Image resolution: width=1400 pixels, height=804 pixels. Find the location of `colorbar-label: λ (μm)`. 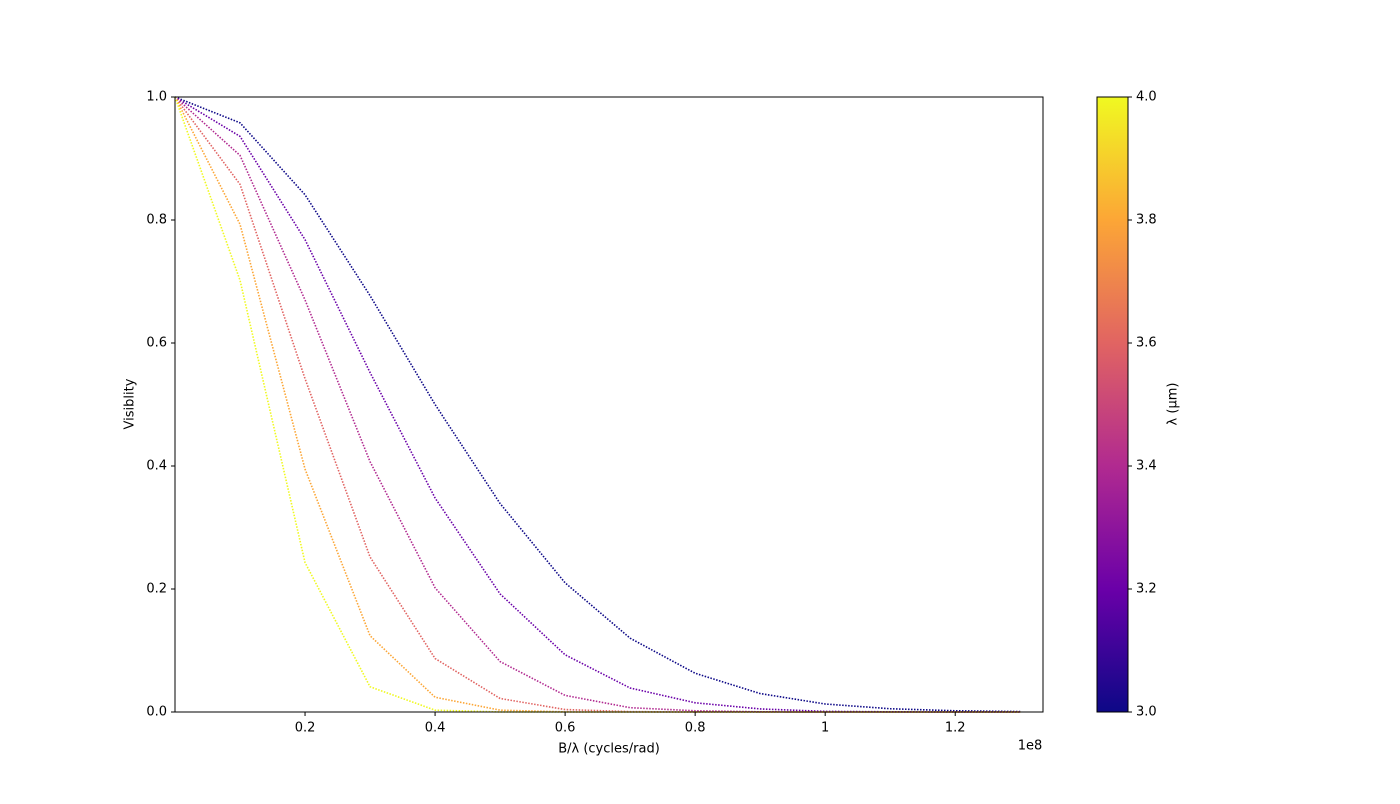

colorbar-label: λ (μm) is located at coordinates (1173, 404).